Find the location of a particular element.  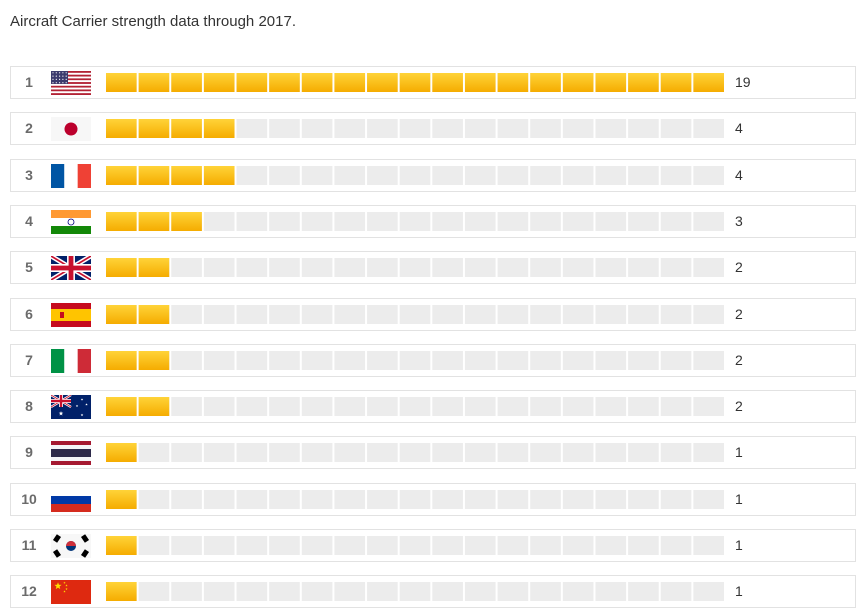

rank-label: 9 is located at coordinates (29, 452).